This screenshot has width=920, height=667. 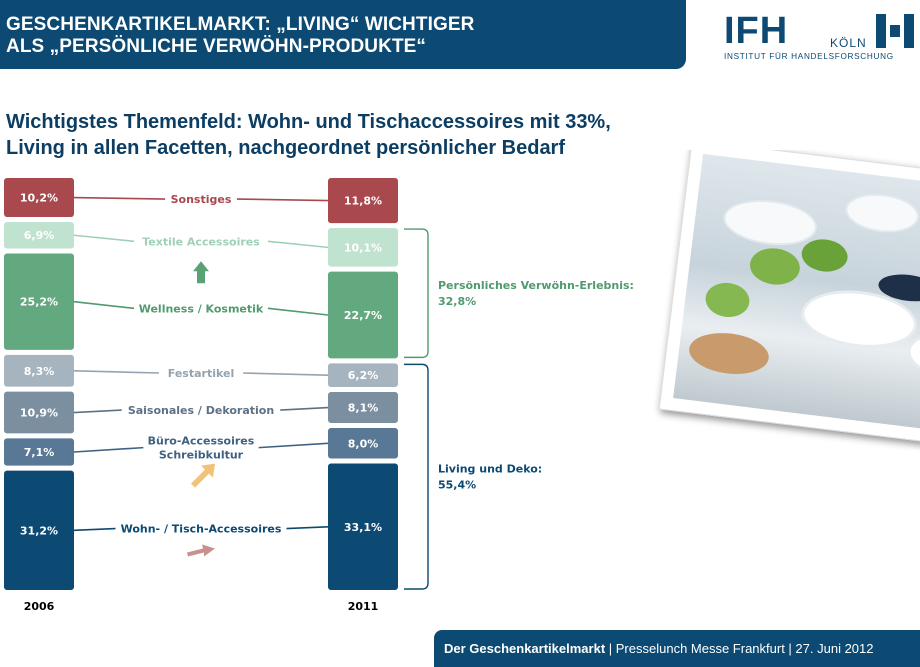 What do you see at coordinates (97, 411) in the screenshot?
I see `connector-left-saisonales-dekoration` at bounding box center [97, 411].